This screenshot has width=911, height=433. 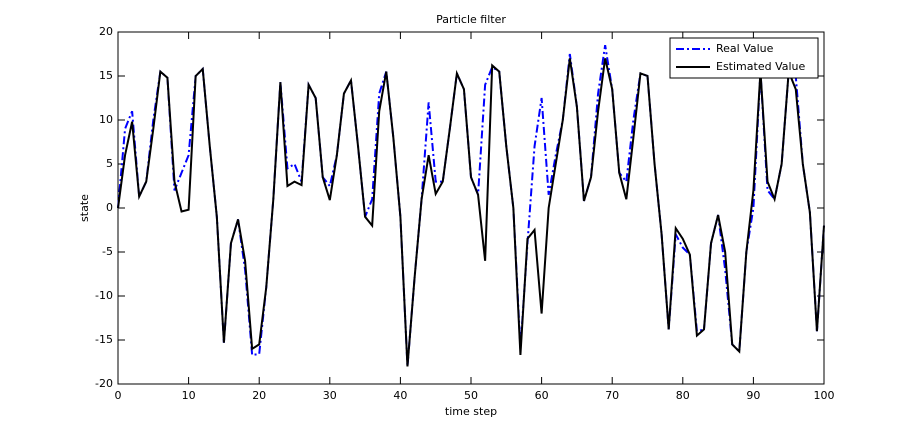 What do you see at coordinates (471, 19) in the screenshot?
I see `chart-title: Particle filter` at bounding box center [471, 19].